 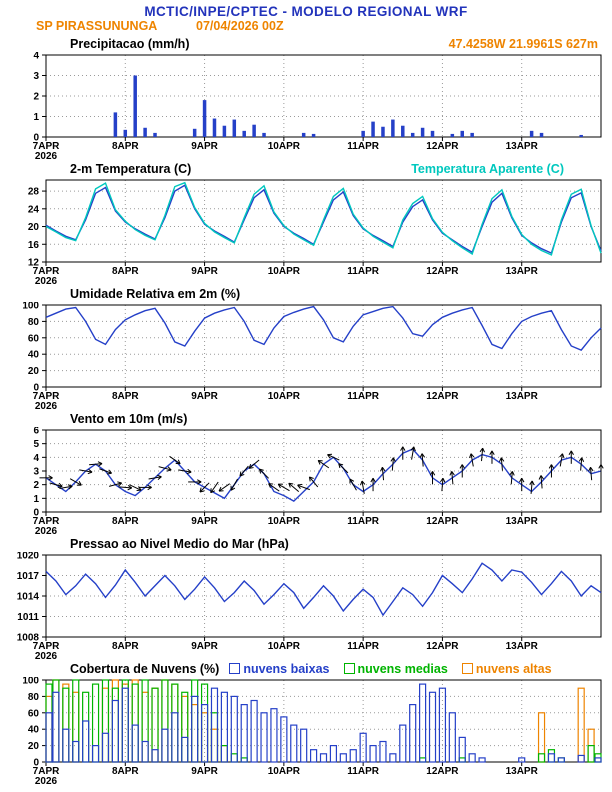 What do you see at coordinates (145, 668) in the screenshot?
I see `panel-clouds-title: Cobertura de Nuvens (%)` at bounding box center [145, 668].